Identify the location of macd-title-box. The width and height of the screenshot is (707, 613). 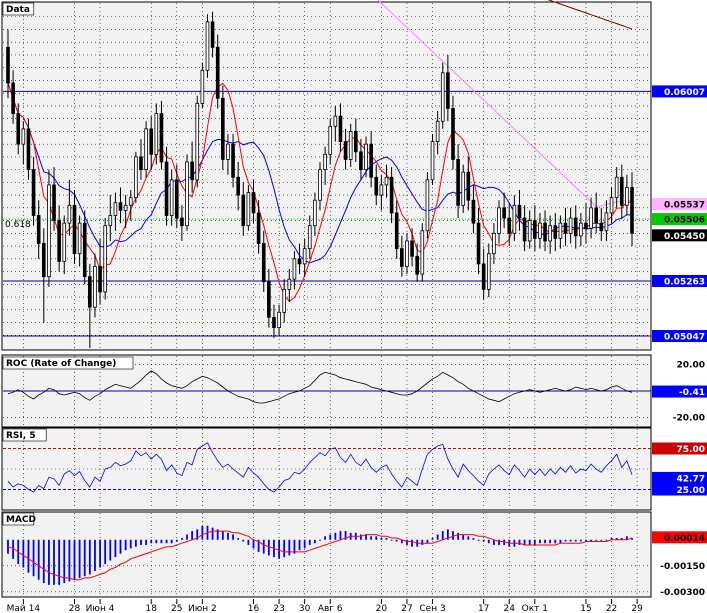
(18, 519).